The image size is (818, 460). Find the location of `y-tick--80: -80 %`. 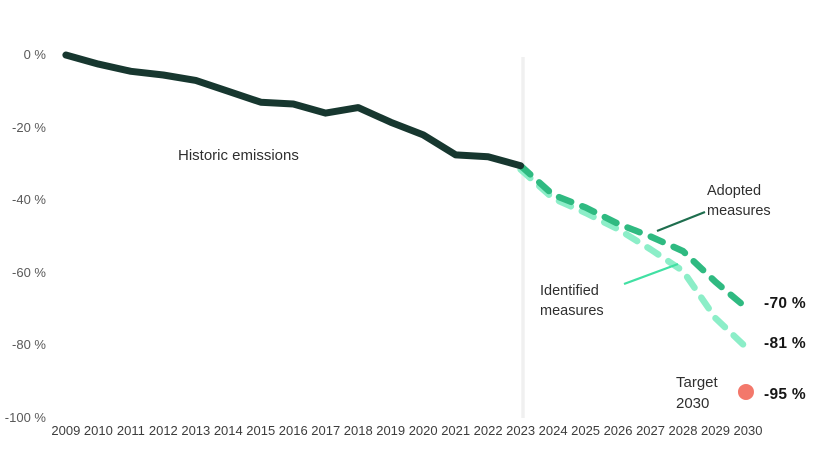

y-tick--80: -80 % is located at coordinates (29, 345).